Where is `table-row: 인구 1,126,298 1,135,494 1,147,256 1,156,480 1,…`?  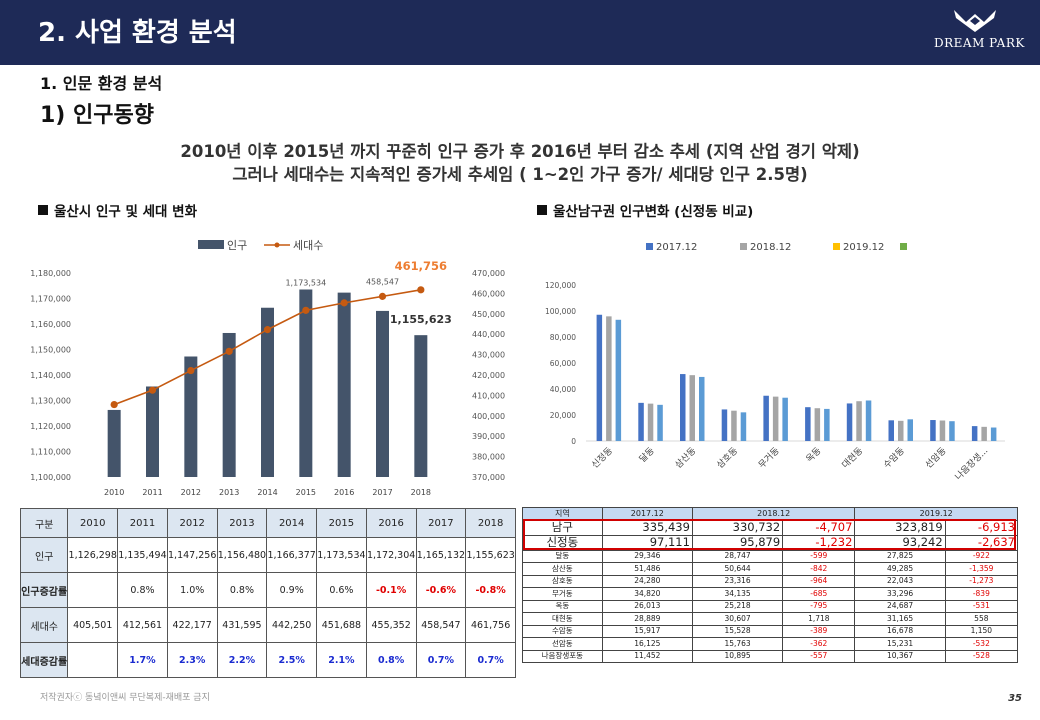 table-row: 인구 1,126,298 1,135,494 1,147,256 1,156,480 1,… is located at coordinates (267, 555).